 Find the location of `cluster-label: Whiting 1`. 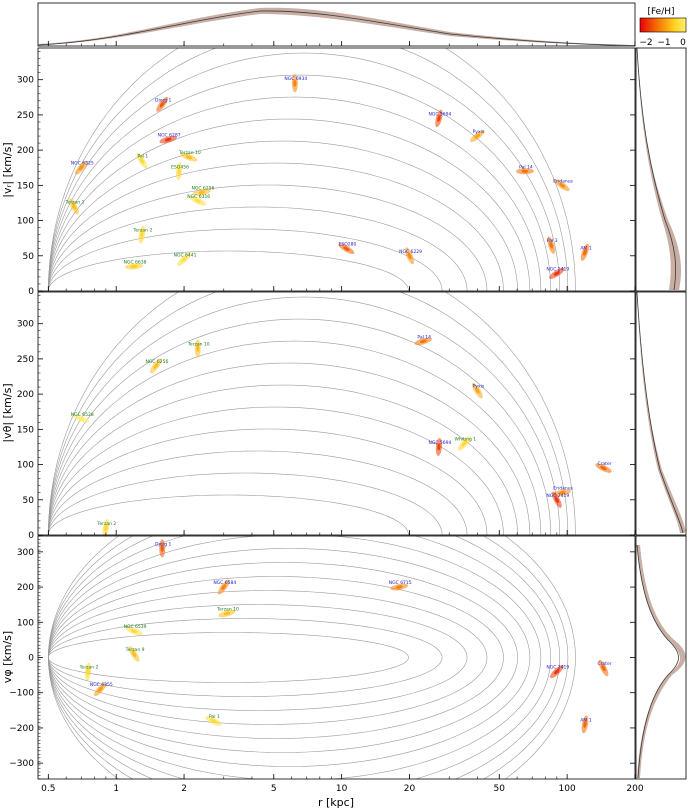

cluster-label: Whiting 1 is located at coordinates (466, 439).